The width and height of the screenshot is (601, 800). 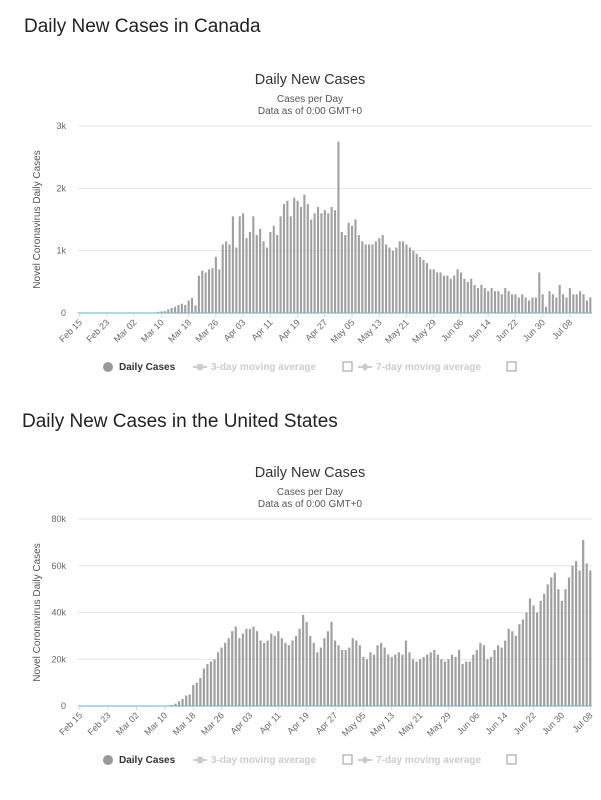 What do you see at coordinates (139, 367) in the screenshot?
I see `canada-legend-daily-cases: Daily Cases` at bounding box center [139, 367].